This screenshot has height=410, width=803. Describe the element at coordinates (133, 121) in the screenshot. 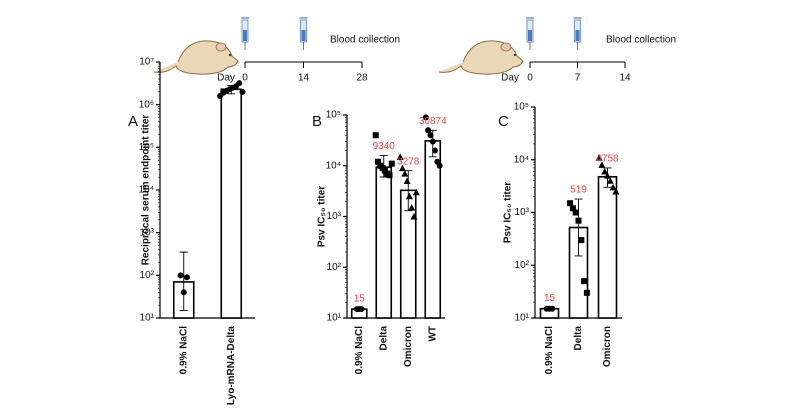

I see `panel-label: A` at that location.